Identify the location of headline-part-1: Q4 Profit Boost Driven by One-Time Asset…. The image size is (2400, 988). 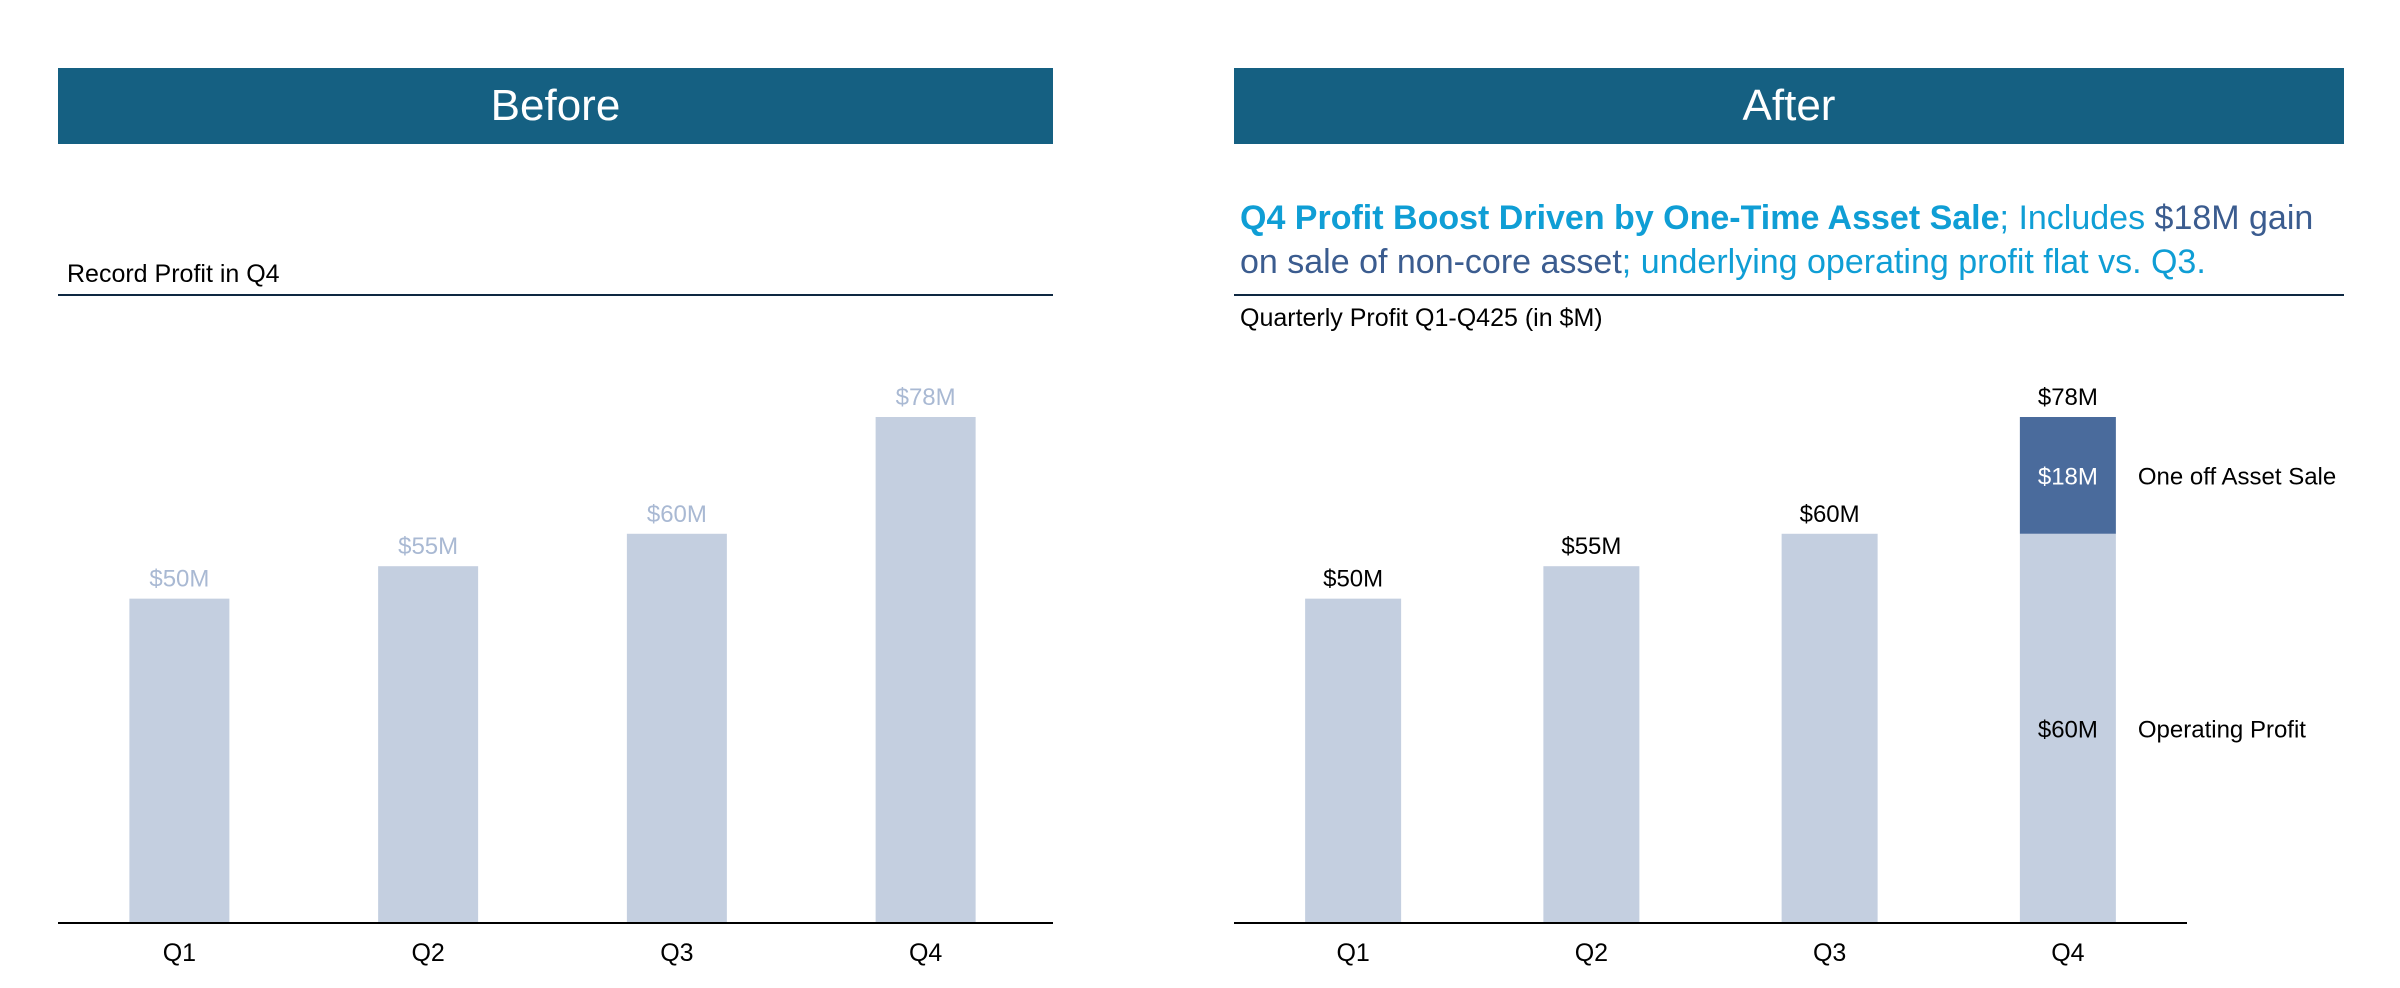
(1620, 218).